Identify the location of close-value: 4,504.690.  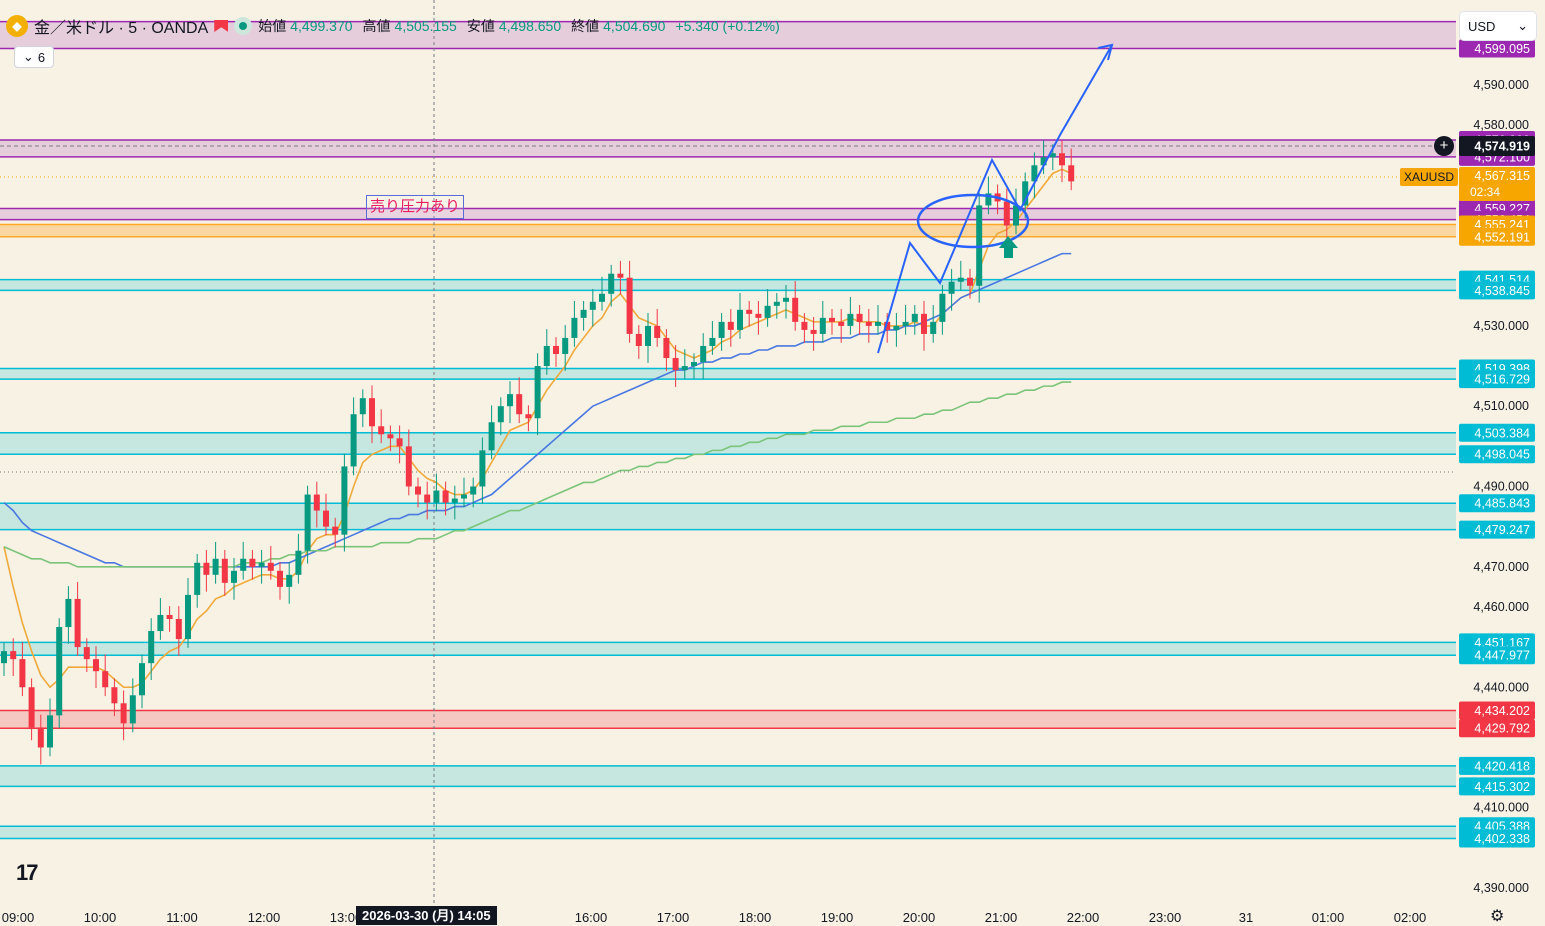
(634, 26).